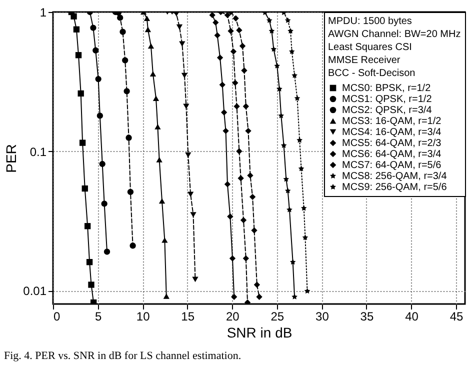  I want to click on x-tick-label: 10, so click(143, 317).